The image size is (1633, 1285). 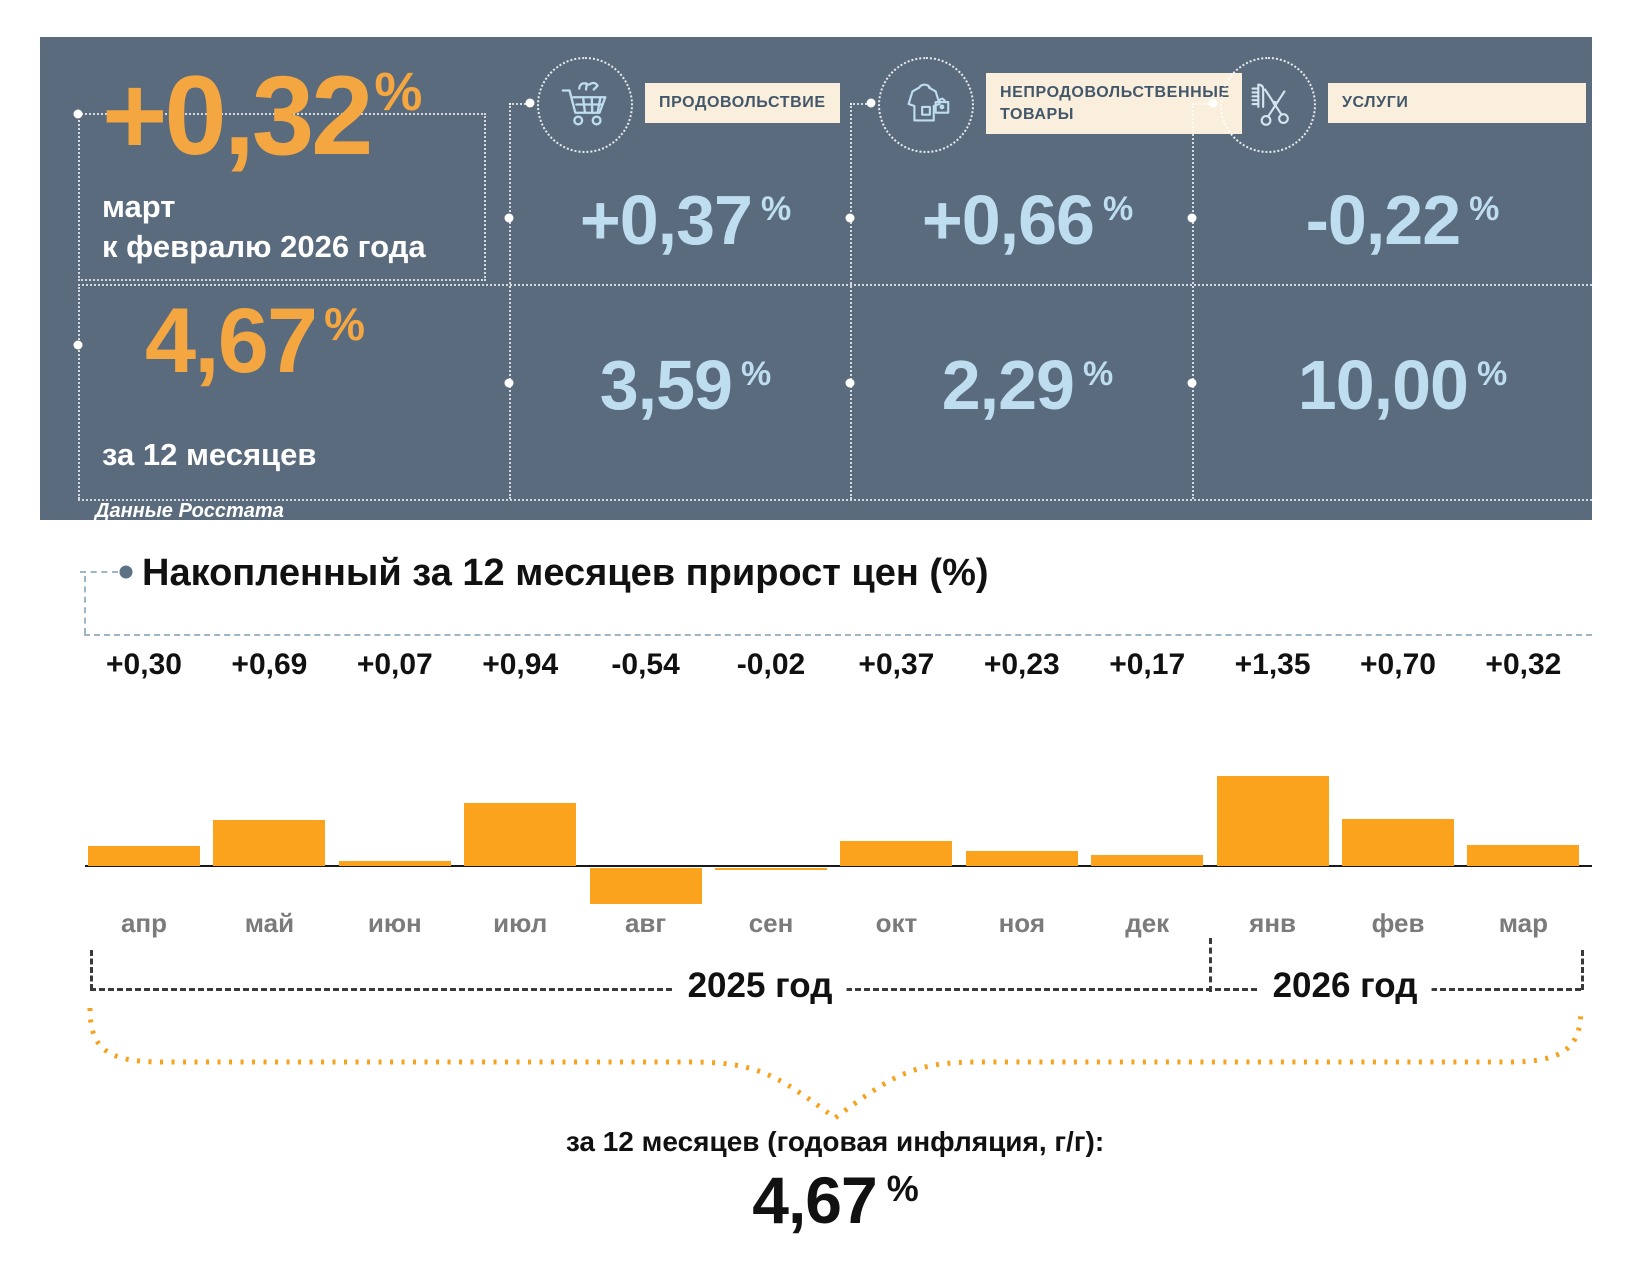 I want to click on scissors-comb-icon, so click(x=1270, y=104).